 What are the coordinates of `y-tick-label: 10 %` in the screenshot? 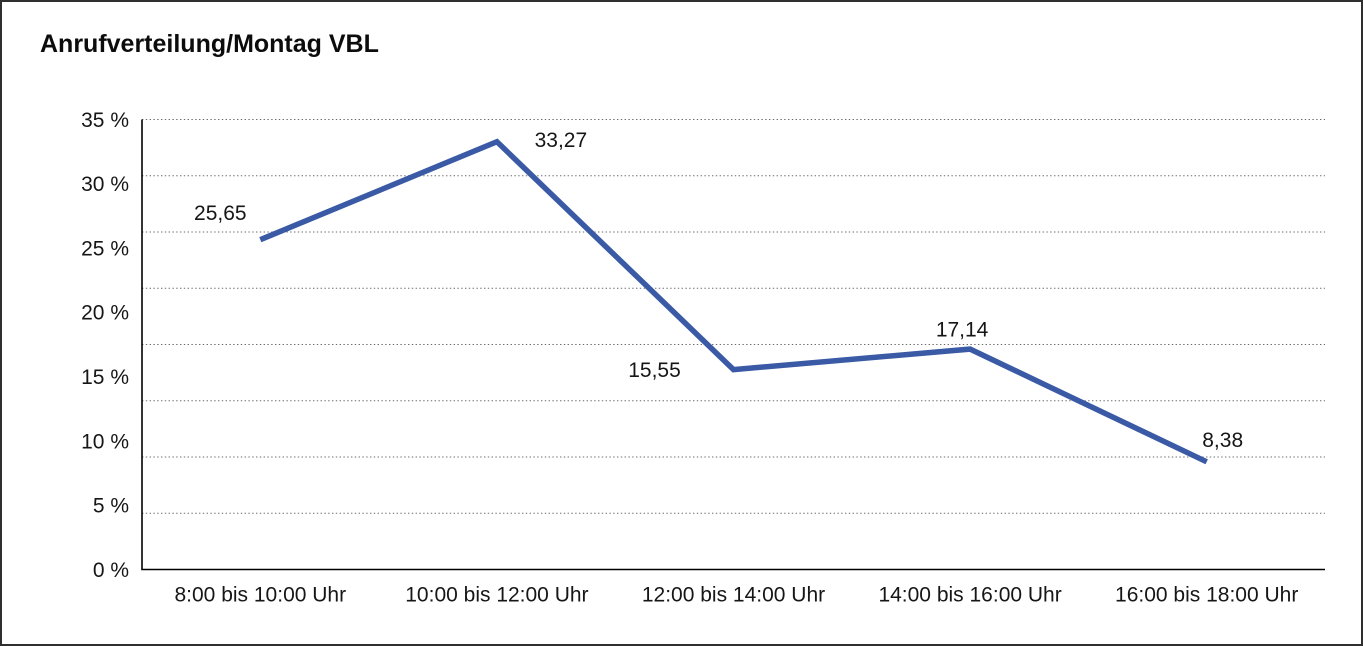 It's located at (105, 441).